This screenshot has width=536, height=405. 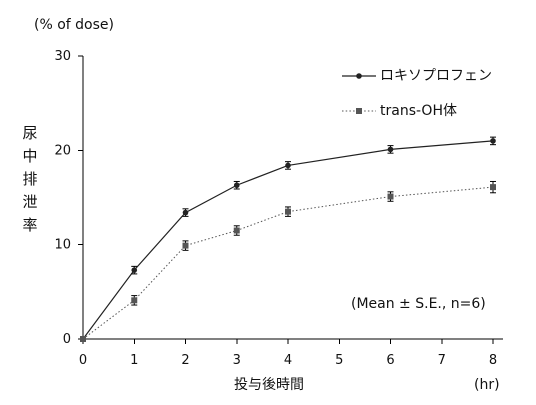 What do you see at coordinates (339, 360) in the screenshot?
I see `x-tick-label: 5` at bounding box center [339, 360].